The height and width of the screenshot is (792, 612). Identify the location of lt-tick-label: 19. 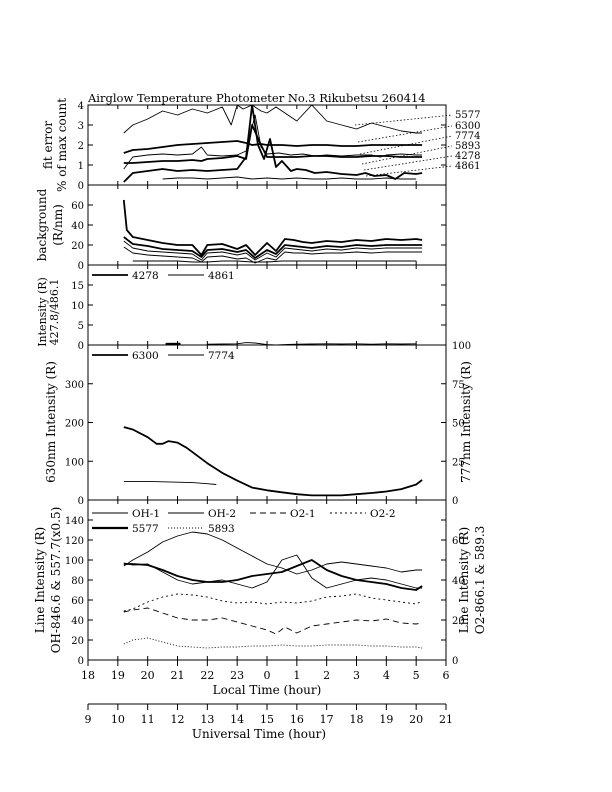
(118, 675).